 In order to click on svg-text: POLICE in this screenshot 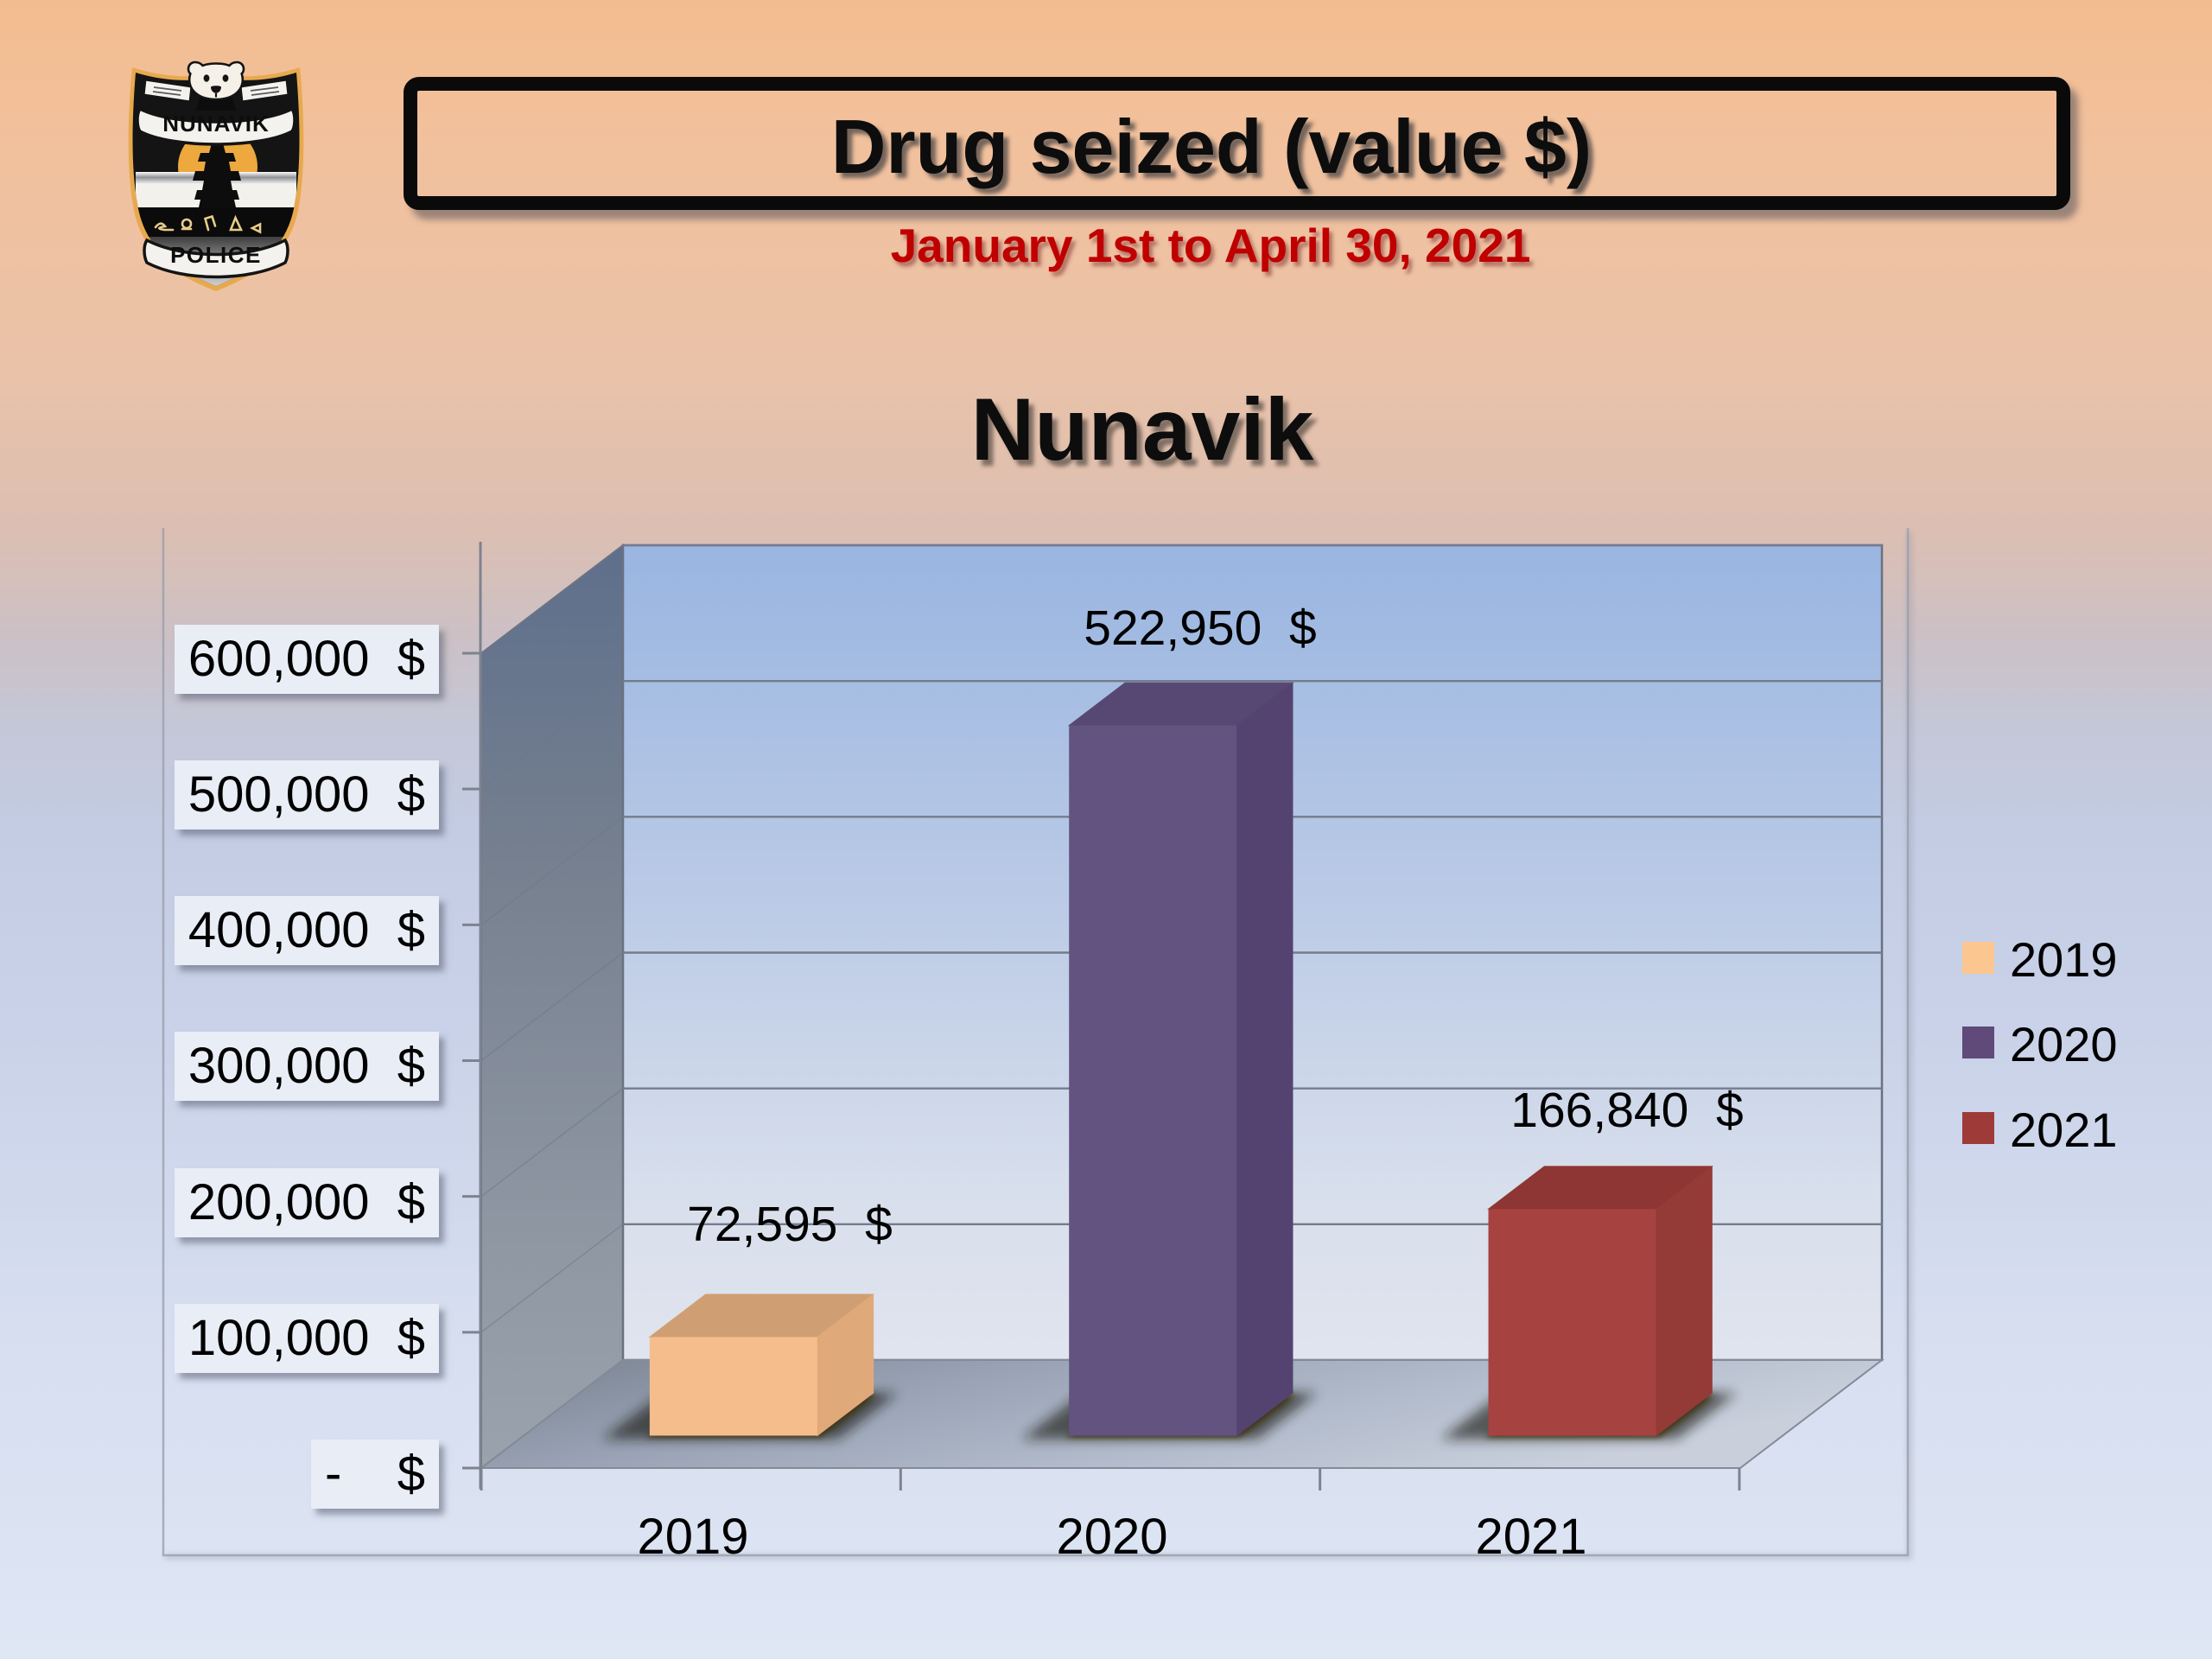, I will do `click(216, 255)`.